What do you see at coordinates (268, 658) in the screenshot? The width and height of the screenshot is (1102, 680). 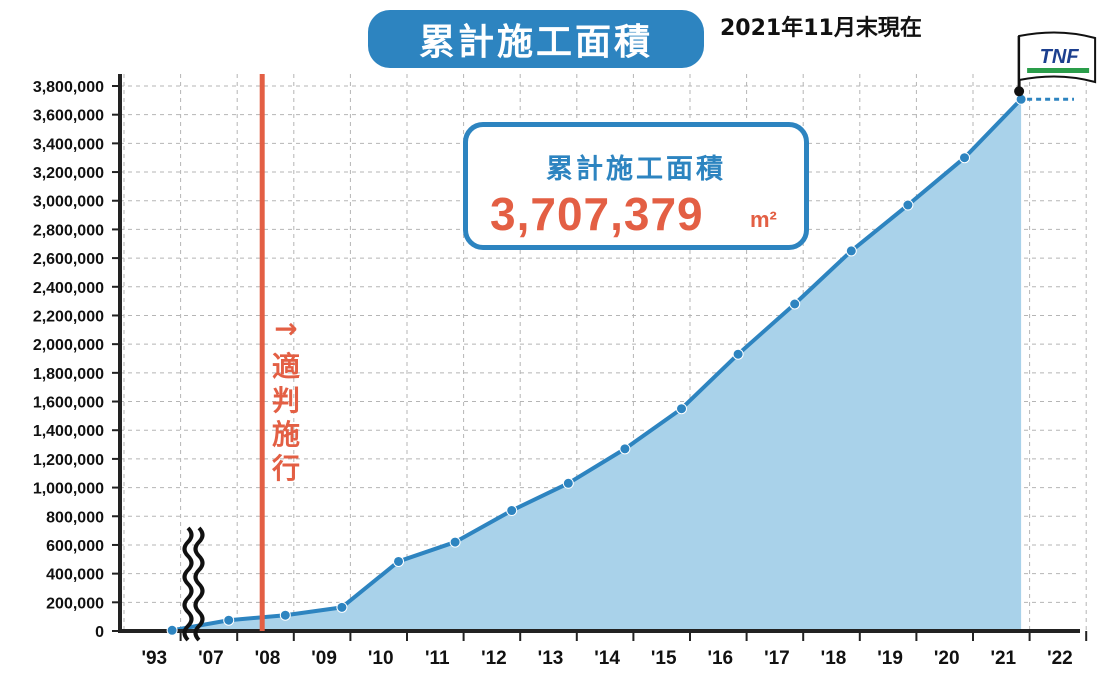 I see `x-tick-label: '08` at bounding box center [268, 658].